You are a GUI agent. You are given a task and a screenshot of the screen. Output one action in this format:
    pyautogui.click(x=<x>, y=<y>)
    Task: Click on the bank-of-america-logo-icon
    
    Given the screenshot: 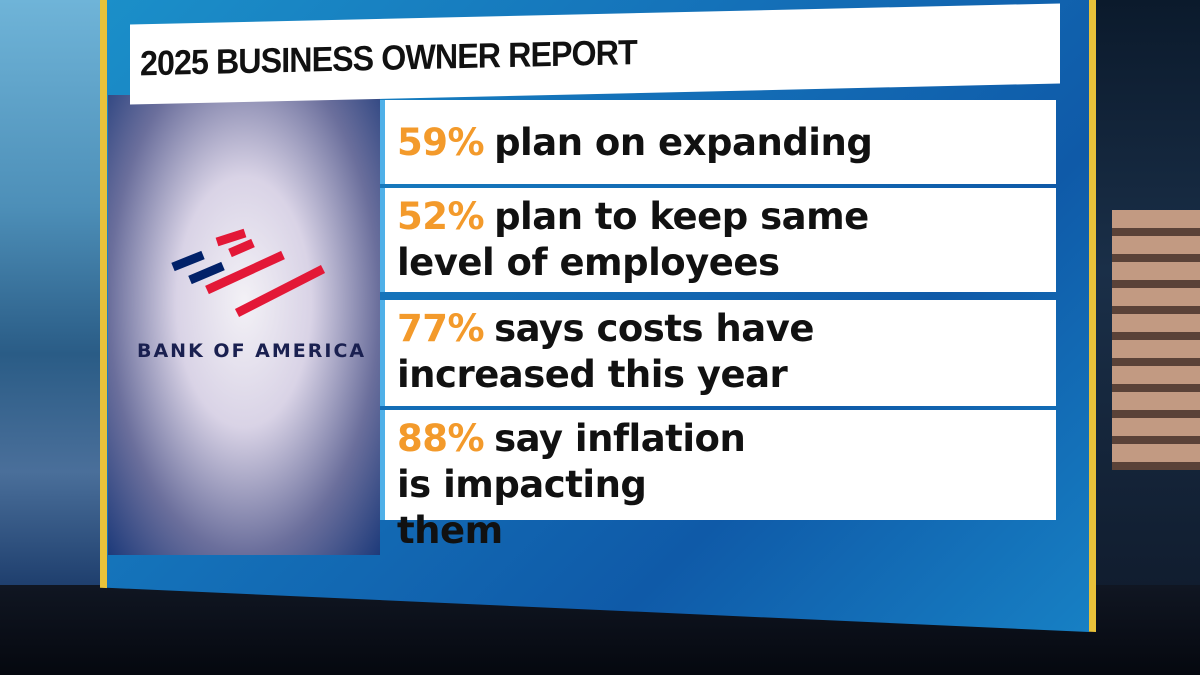 What is the action you would take?
    pyautogui.click(x=248, y=273)
    